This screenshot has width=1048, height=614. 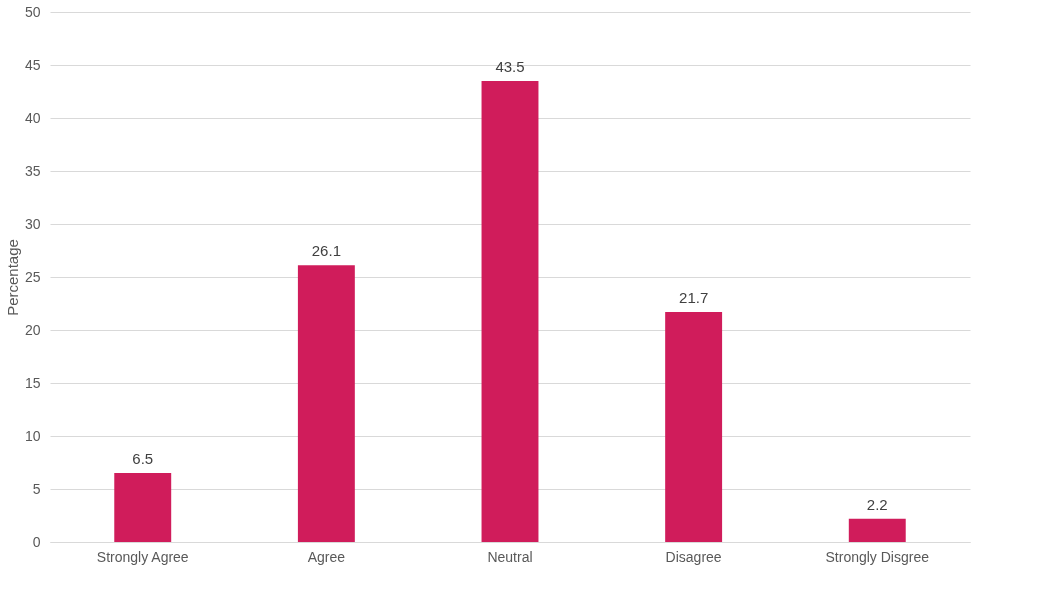 I want to click on x-tick-label: Strongly Disgree, so click(x=877, y=556).